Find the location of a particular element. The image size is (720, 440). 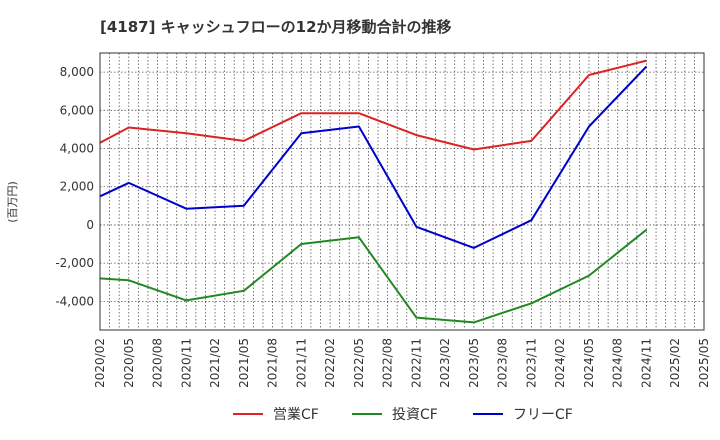

x-tick-label: 2021/02 is located at coordinates (215, 363).